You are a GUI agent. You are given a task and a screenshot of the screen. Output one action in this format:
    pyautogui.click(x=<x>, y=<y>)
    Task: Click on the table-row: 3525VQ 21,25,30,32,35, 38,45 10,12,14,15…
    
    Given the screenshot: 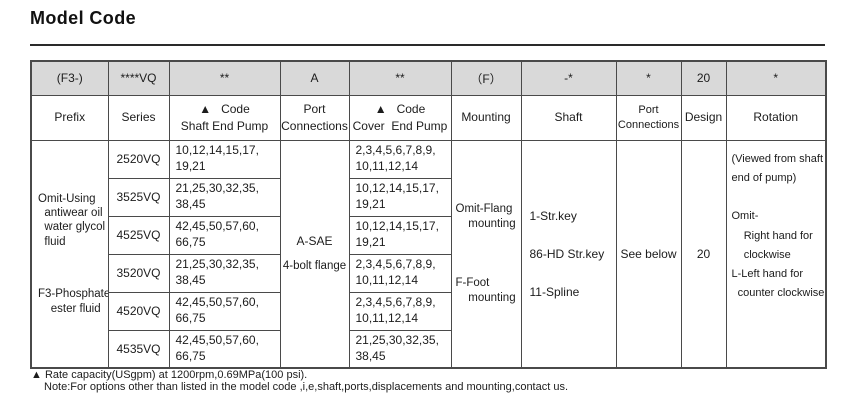 What is the action you would take?
    pyautogui.click(x=428, y=197)
    